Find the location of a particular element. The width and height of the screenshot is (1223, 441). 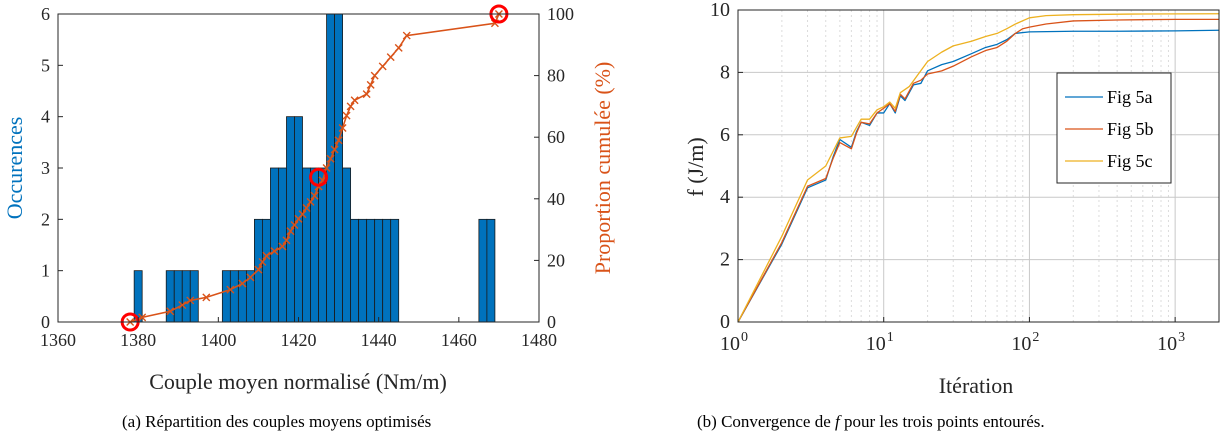

circled-point is located at coordinates (319, 177).